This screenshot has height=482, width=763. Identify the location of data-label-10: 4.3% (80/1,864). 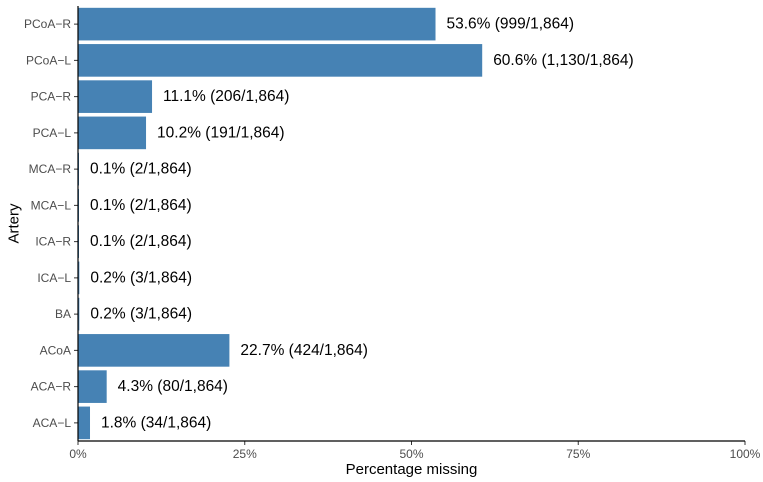
(173, 386).